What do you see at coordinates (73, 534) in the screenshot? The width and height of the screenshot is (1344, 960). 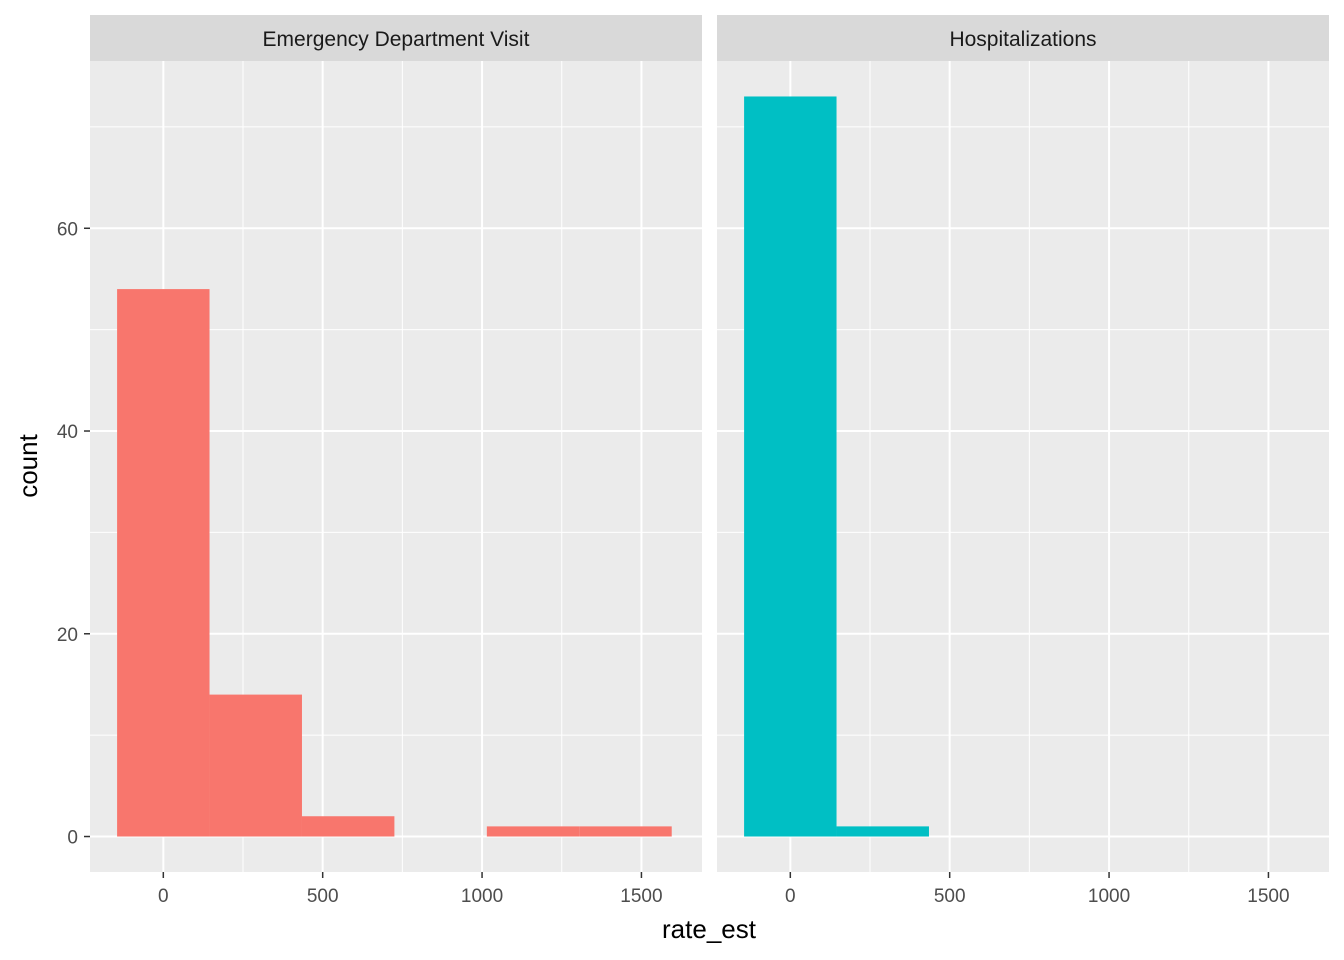 I see `y-axis: 0 20 40 60` at bounding box center [73, 534].